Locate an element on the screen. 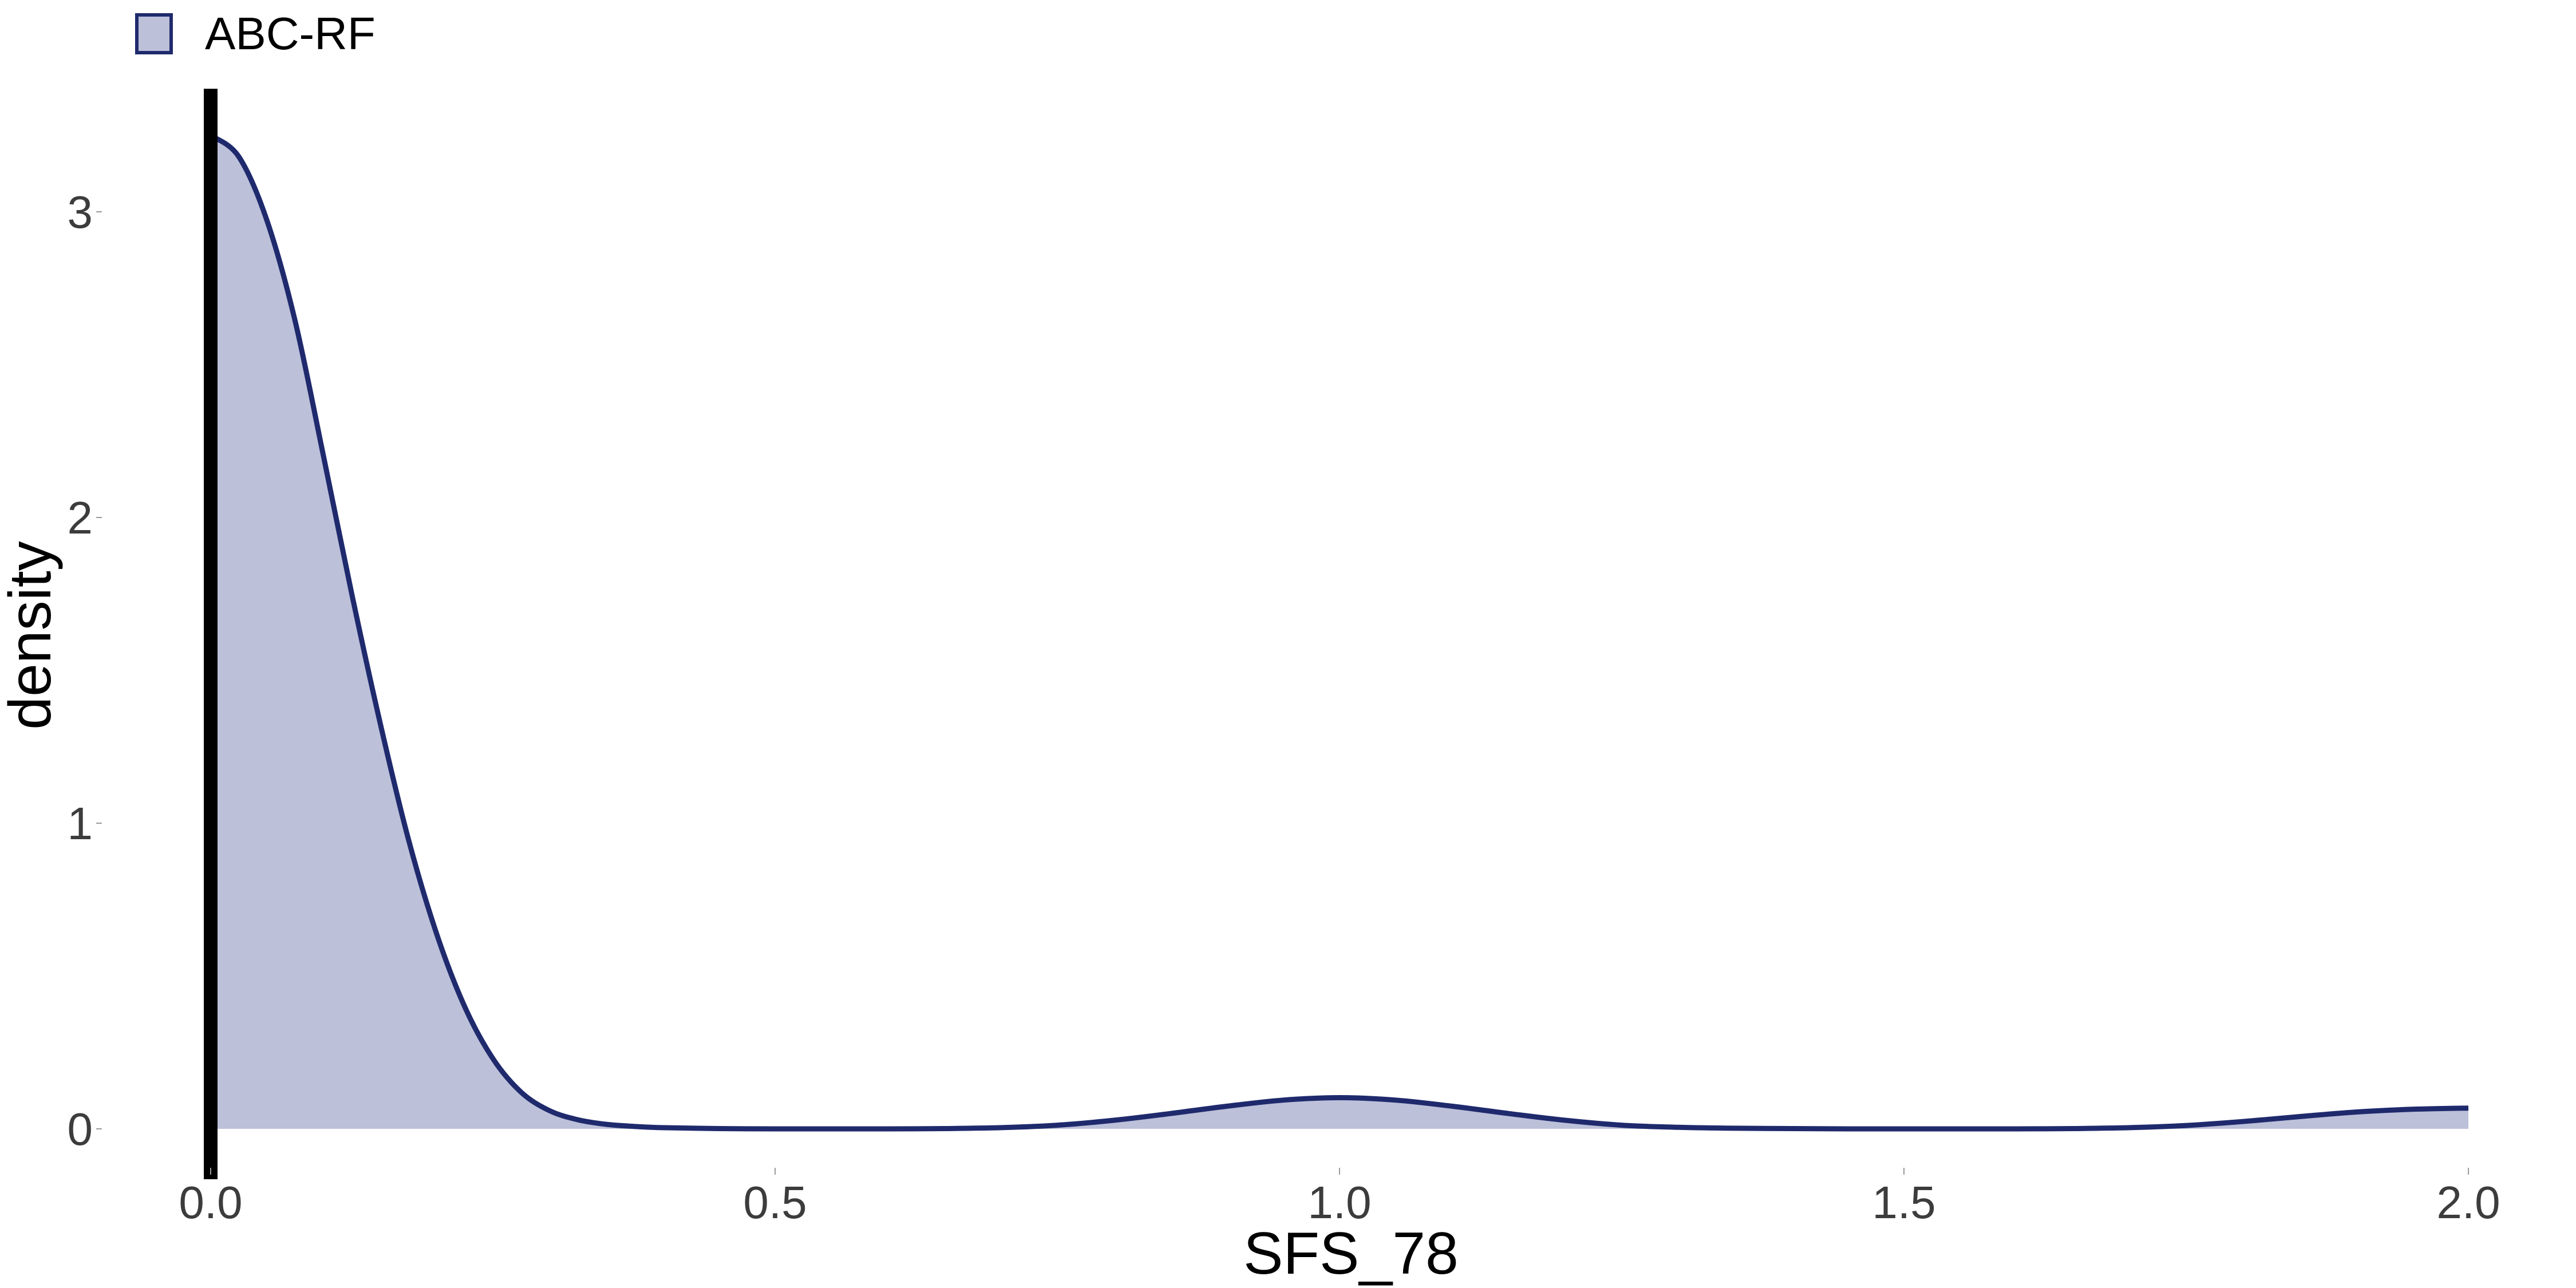 The height and width of the screenshot is (1288, 2576). x-axis-title: SFS_78 is located at coordinates (1351, 1253).